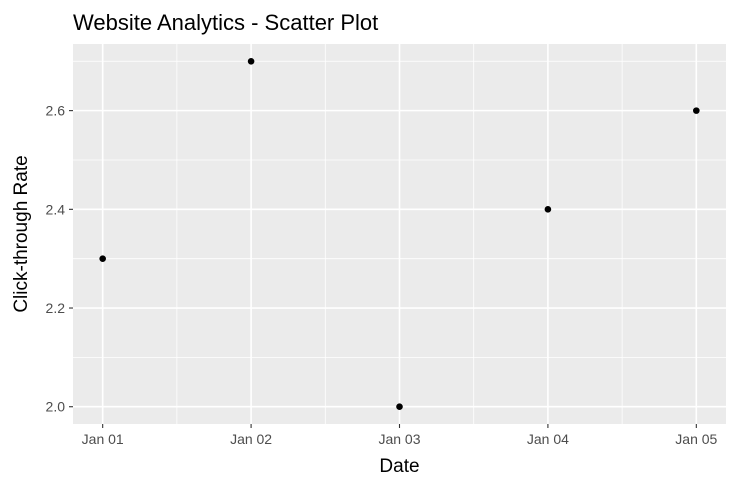 This screenshot has height=487, width=739. I want to click on y-tick-label: 2.2, so click(56, 308).